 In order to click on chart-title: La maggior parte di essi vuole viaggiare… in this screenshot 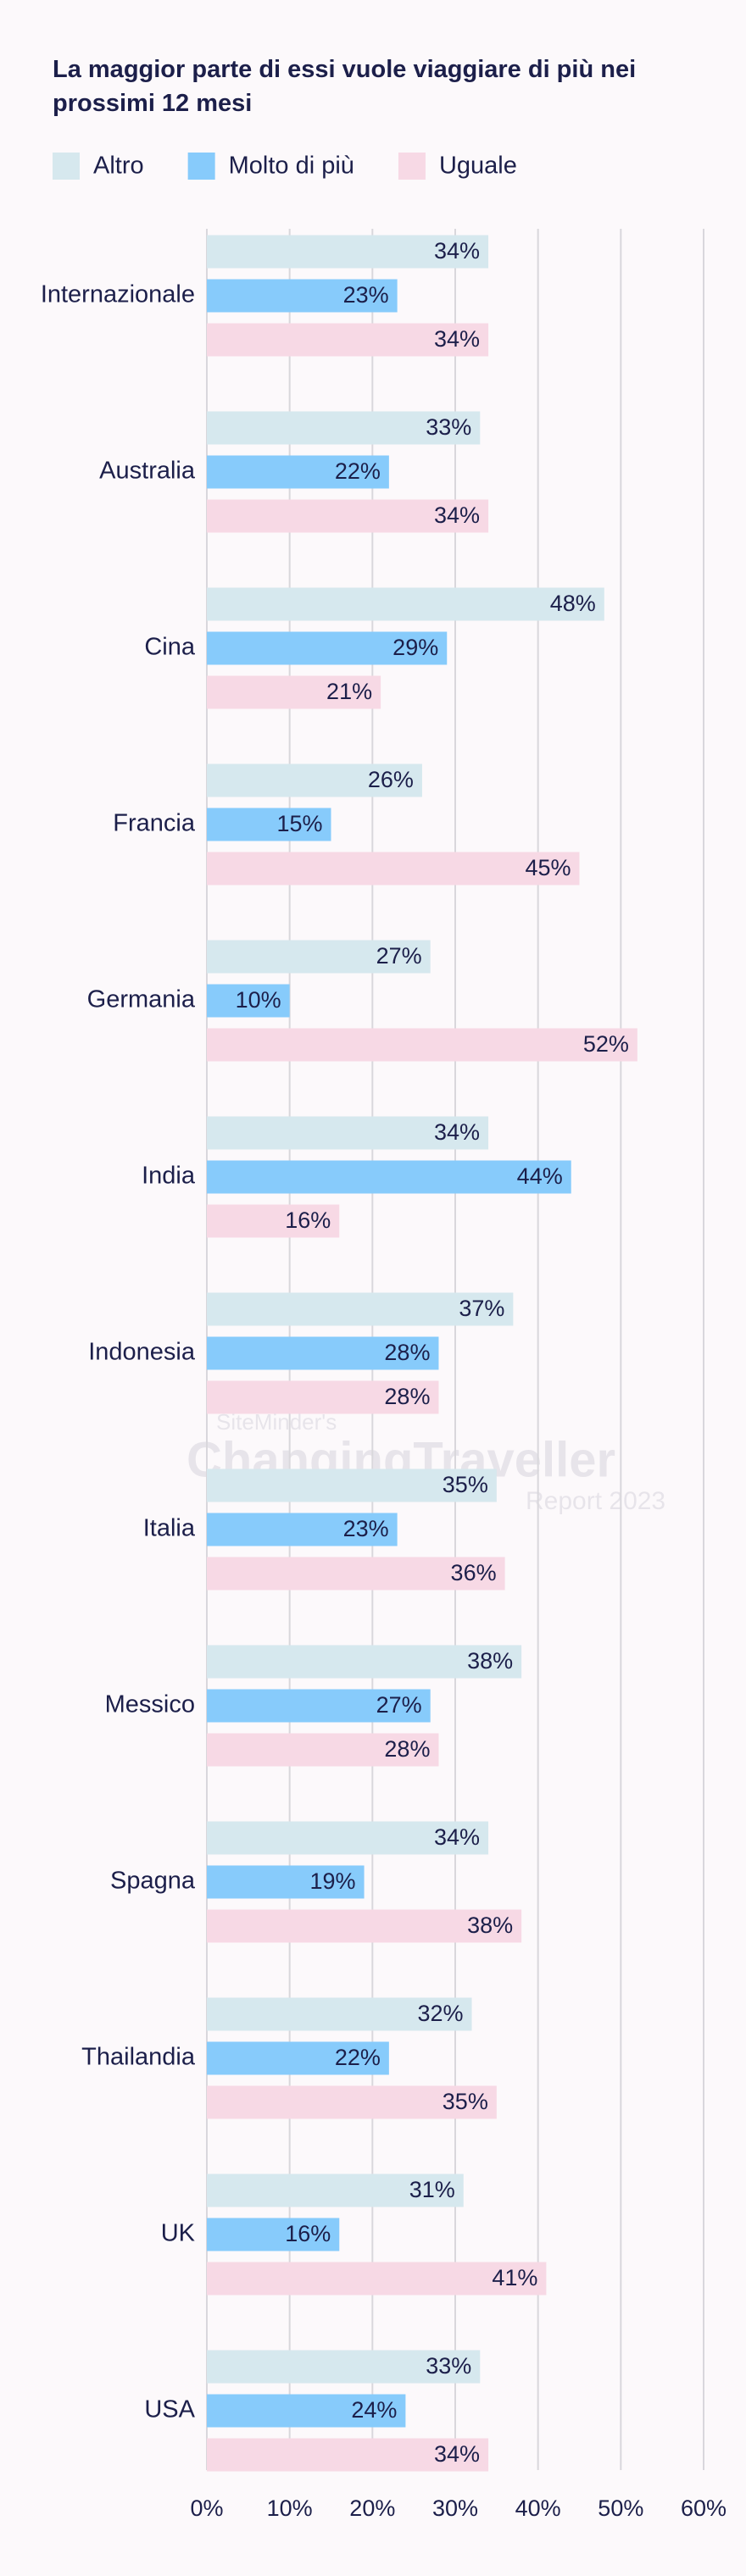, I will do `click(345, 86)`.